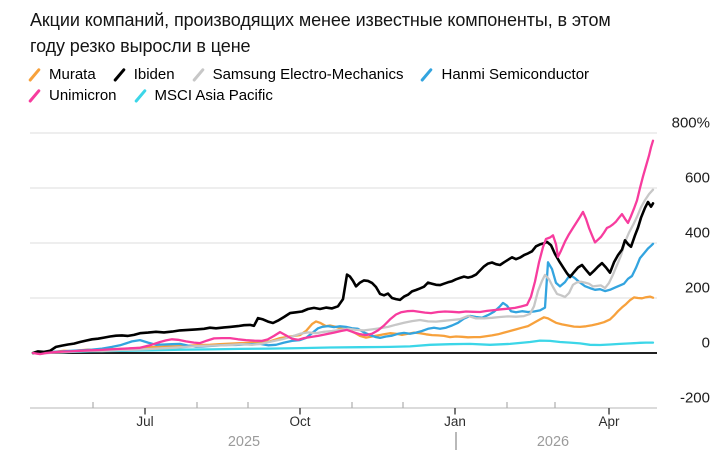 This screenshot has width=720, height=460. What do you see at coordinates (553, 442) in the screenshot?
I see `year-label-2026: 2026` at bounding box center [553, 442].